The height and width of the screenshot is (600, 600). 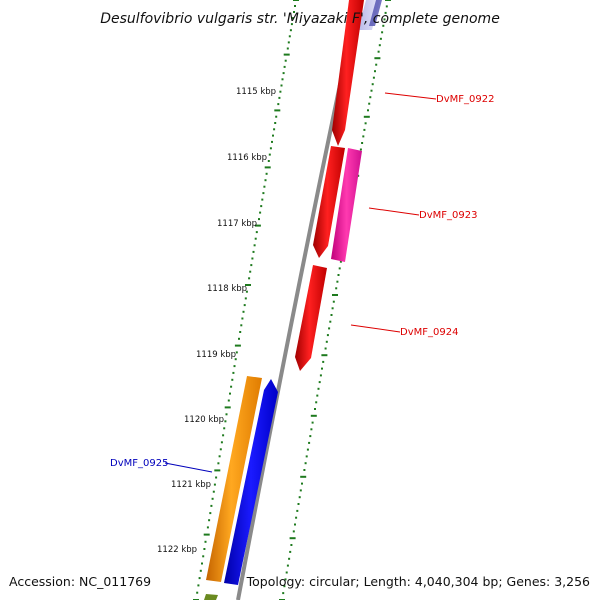 What do you see at coordinates (256, 92) in the screenshot?
I see `tick-label: 1115 kbp` at bounding box center [256, 92].